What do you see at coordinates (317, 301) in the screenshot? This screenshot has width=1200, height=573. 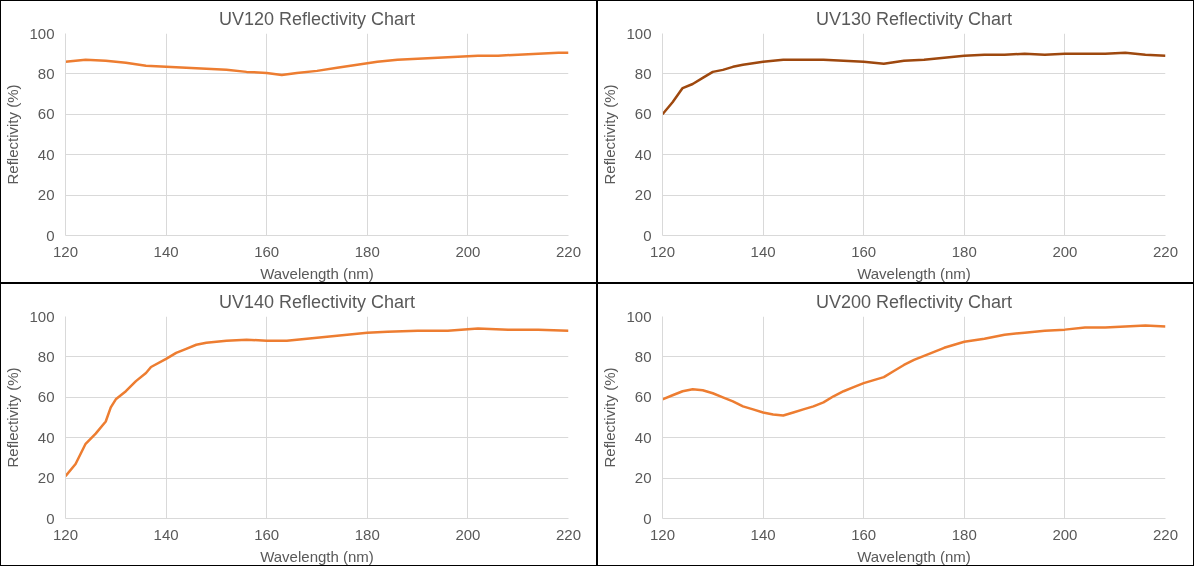 I see `chart-title: UV140 Reflectivity Chart` at bounding box center [317, 301].